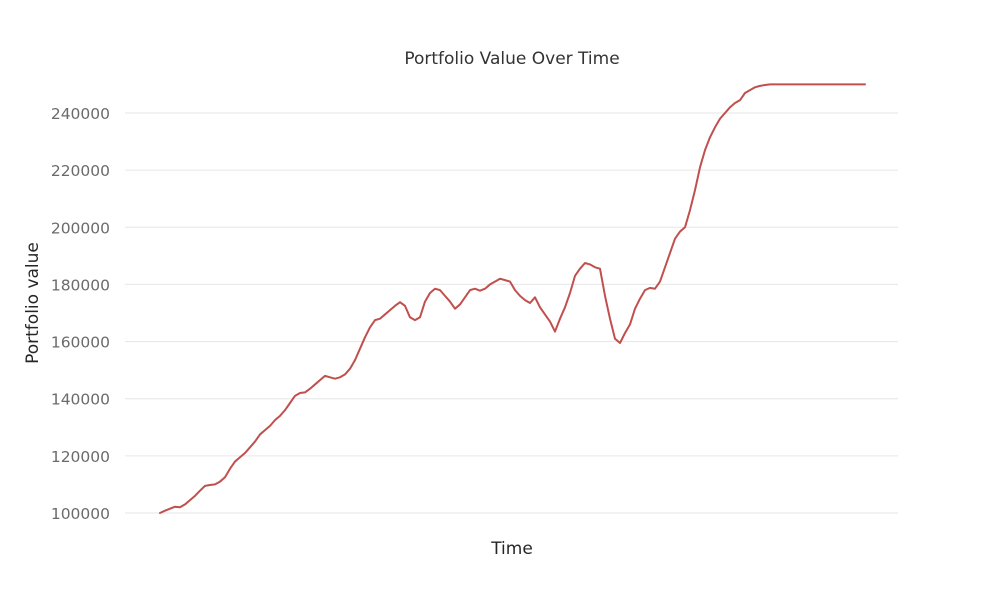 The height and width of the screenshot is (600, 1000). What do you see at coordinates (80, 343) in the screenshot?
I see `y-tick-label: 160000` at bounding box center [80, 343].